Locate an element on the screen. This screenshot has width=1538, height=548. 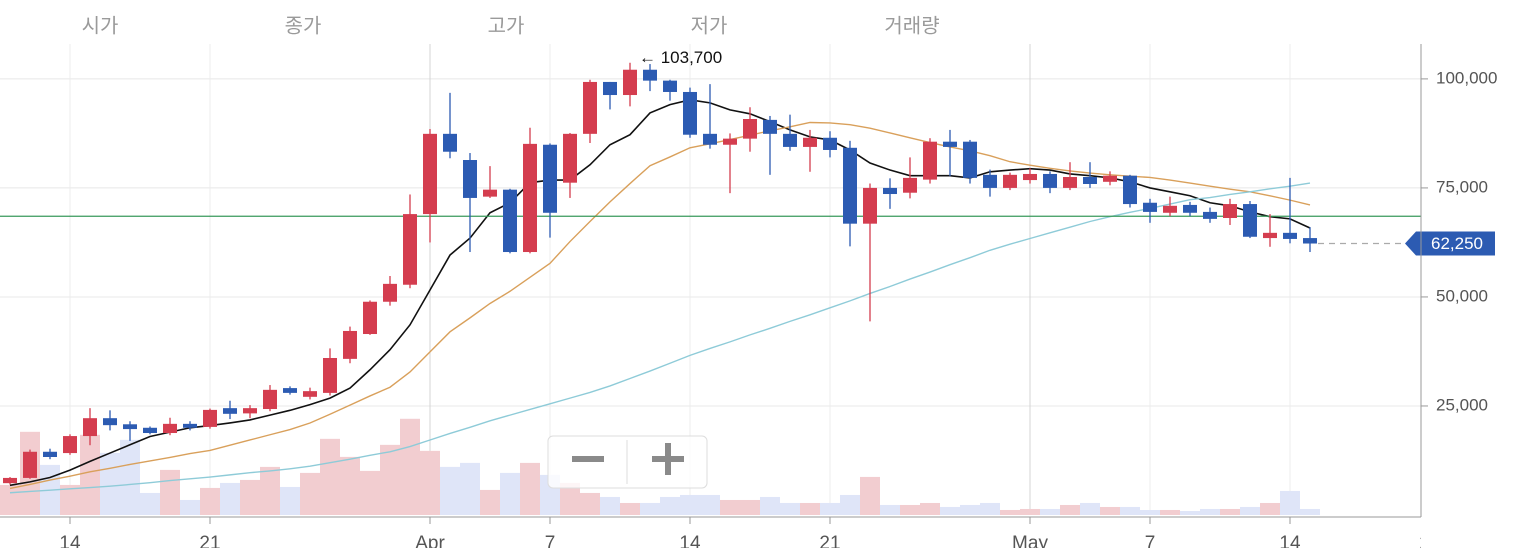
x-tick-label: Apr is located at coordinates (430, 540).